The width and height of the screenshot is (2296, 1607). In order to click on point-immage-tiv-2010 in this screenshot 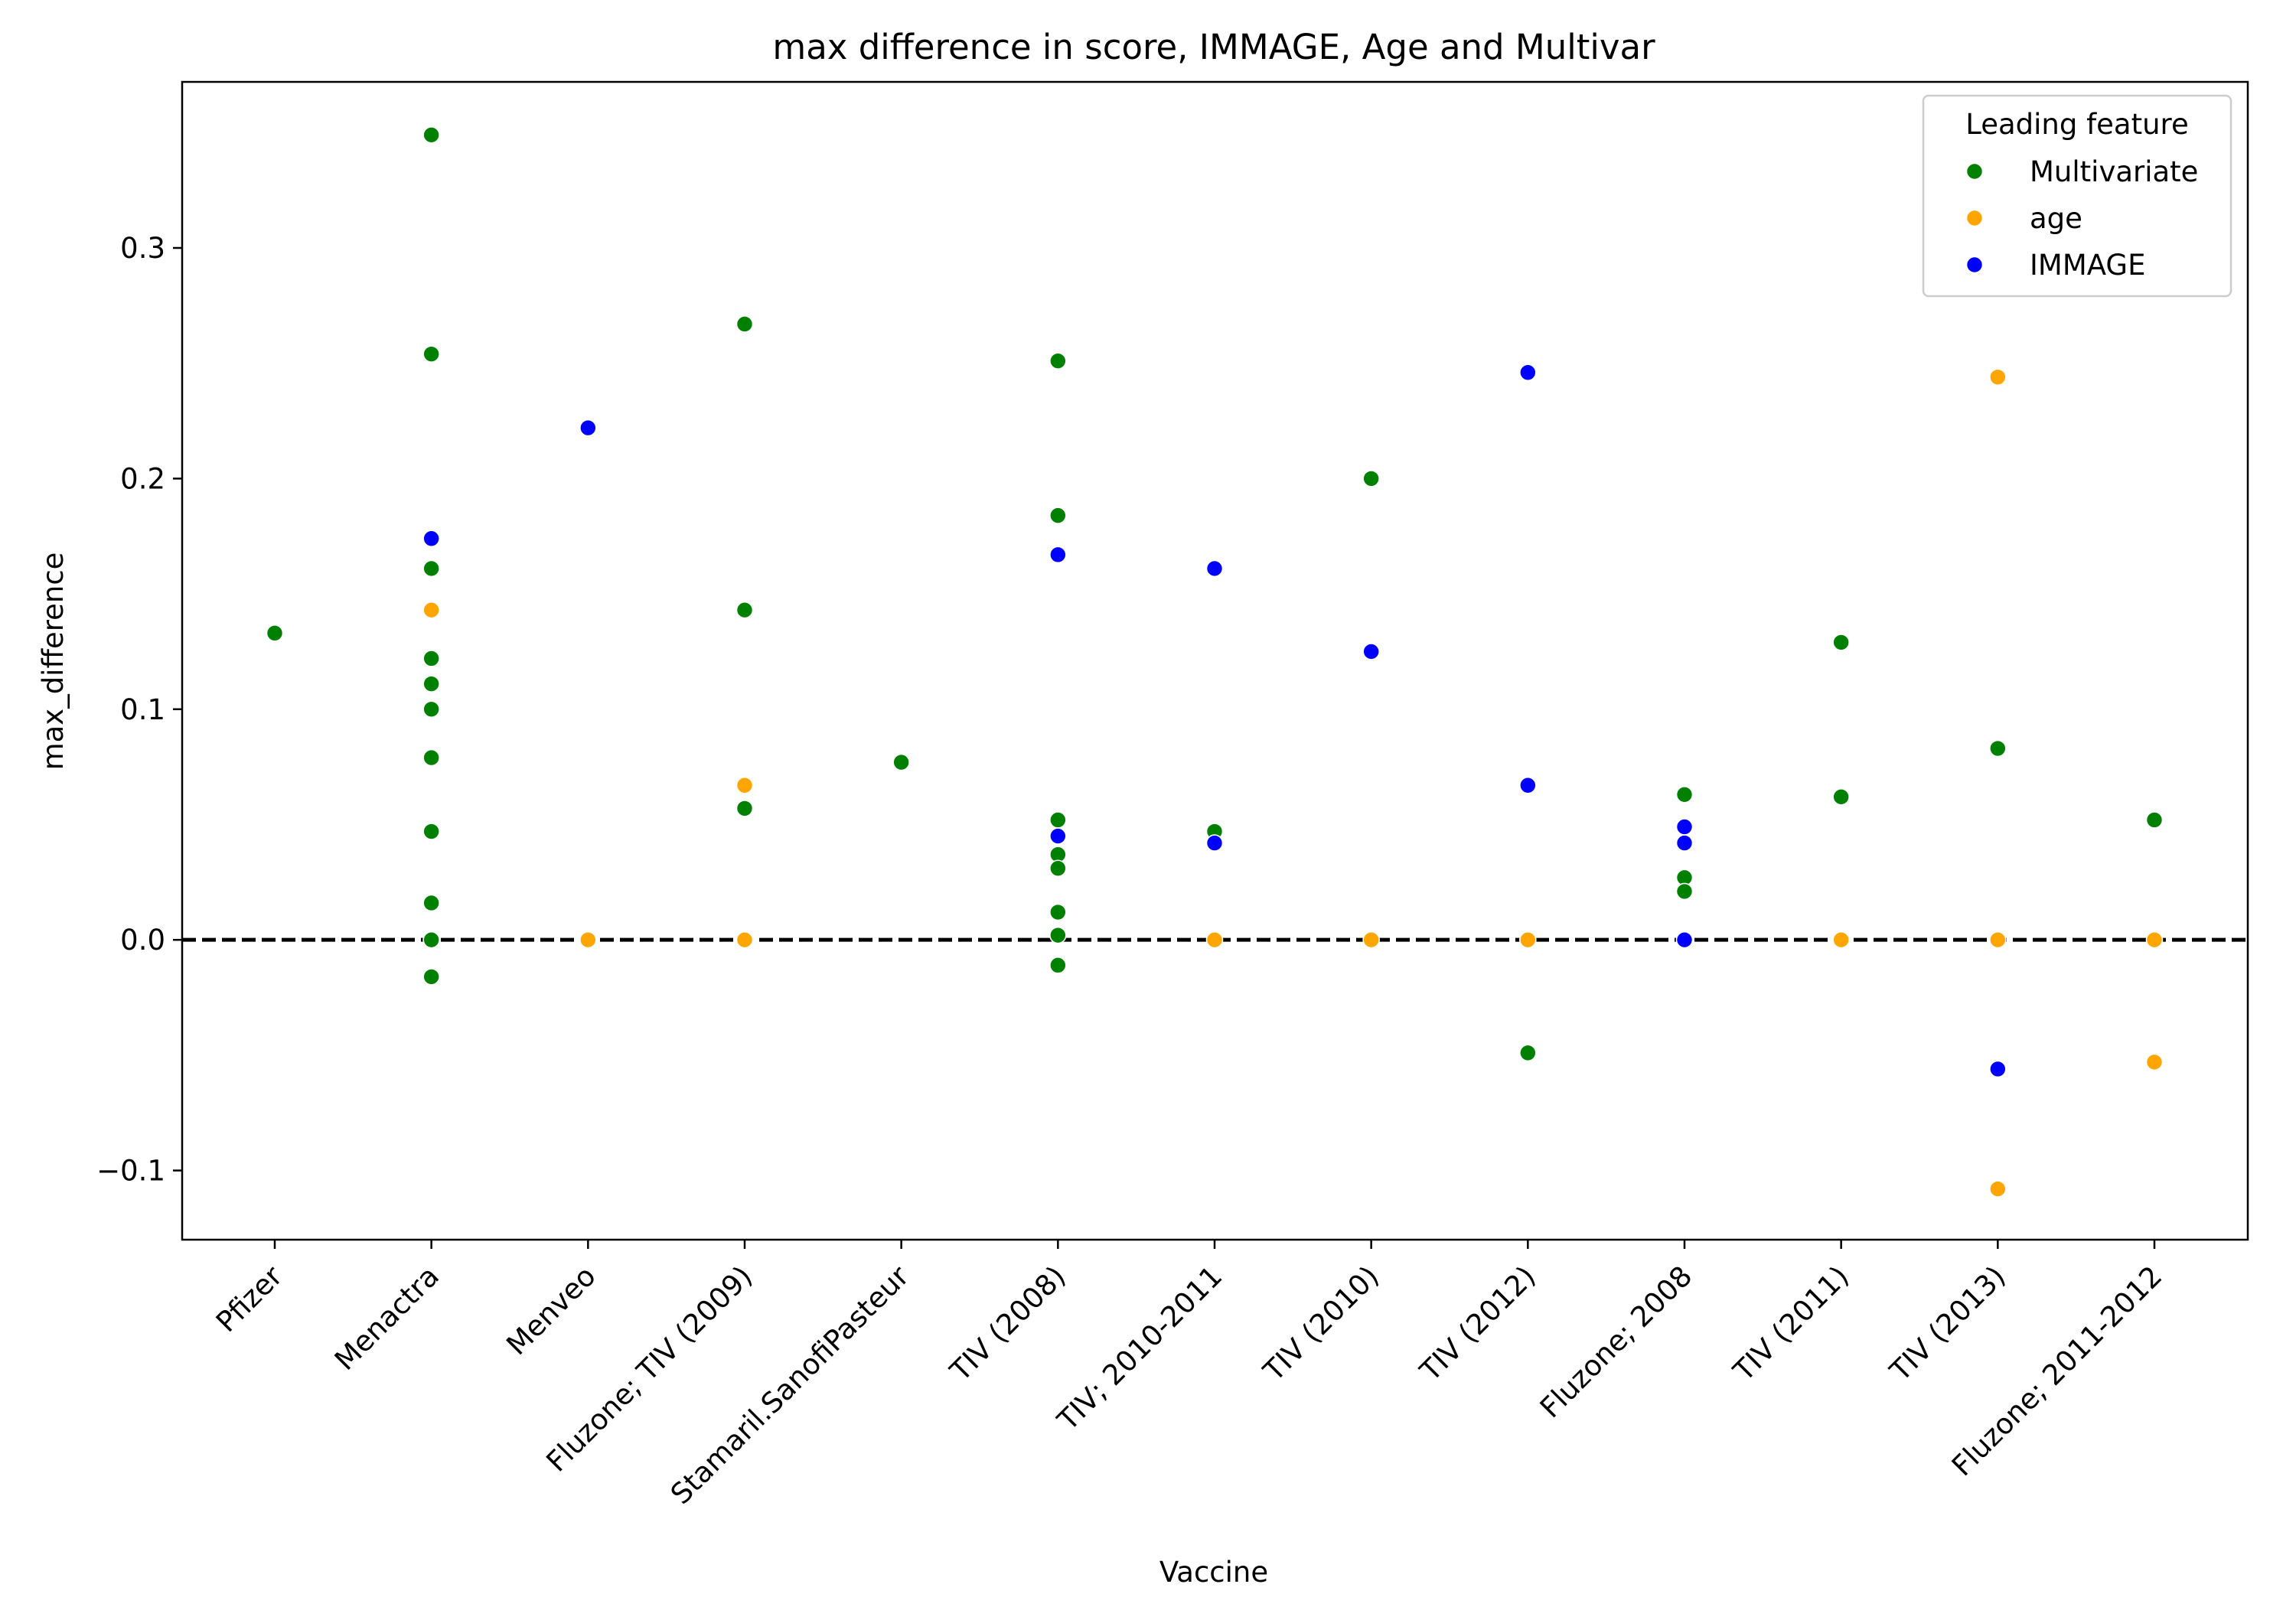, I will do `click(1371, 651)`.